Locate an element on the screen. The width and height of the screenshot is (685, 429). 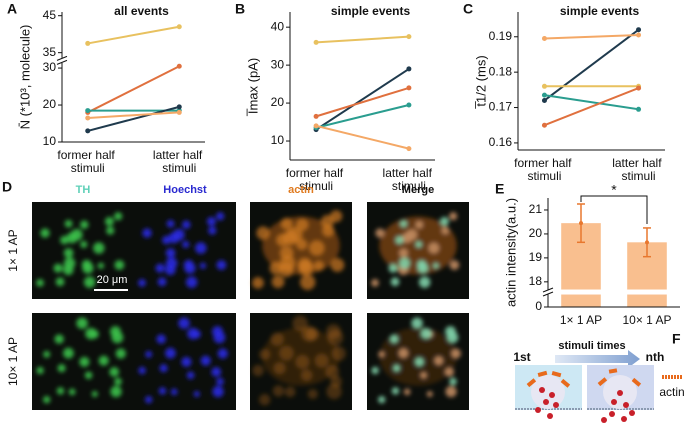
y-axis-label: I̅max (pA) is located at coordinates (252, 87).